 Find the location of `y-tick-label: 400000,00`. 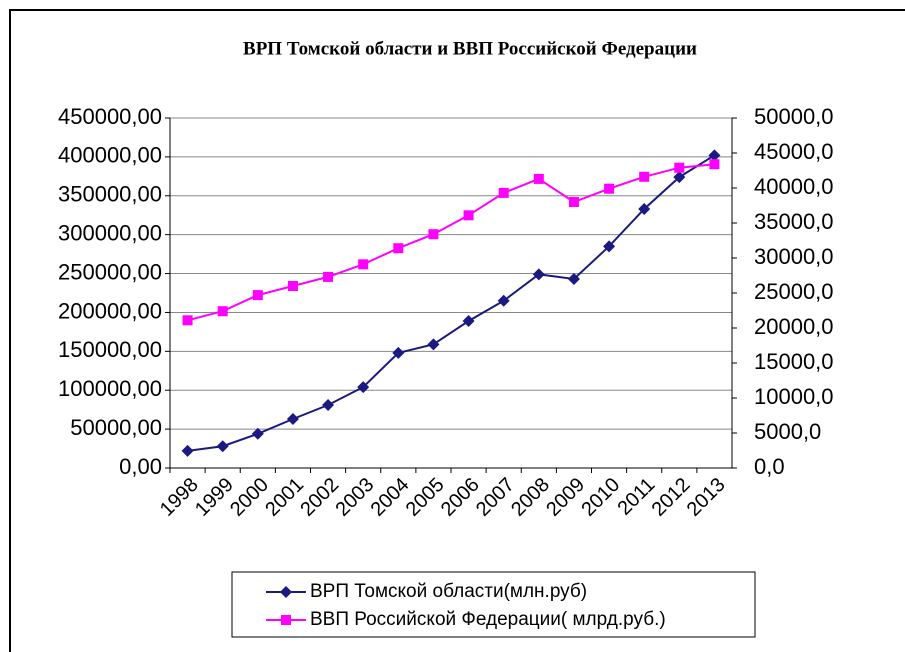

y-tick-label: 400000,00 is located at coordinates (110, 155).